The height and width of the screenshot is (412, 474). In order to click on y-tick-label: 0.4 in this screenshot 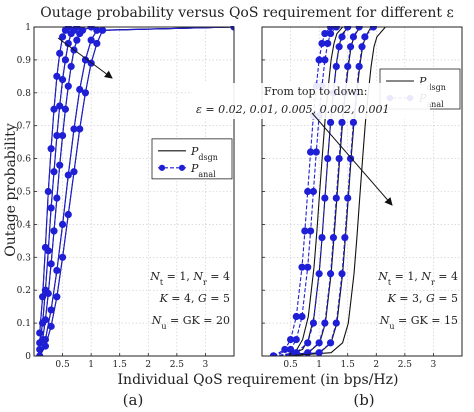, I will do `click(24, 225)`.